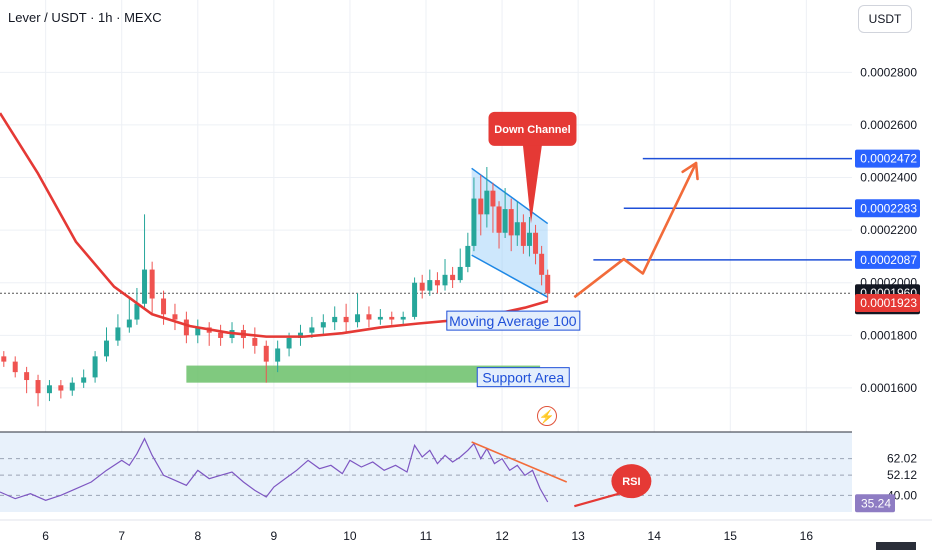 The image size is (932, 555). Describe the element at coordinates (902, 475) in the screenshot. I see `rsi-tick-label: 52.12` at that location.